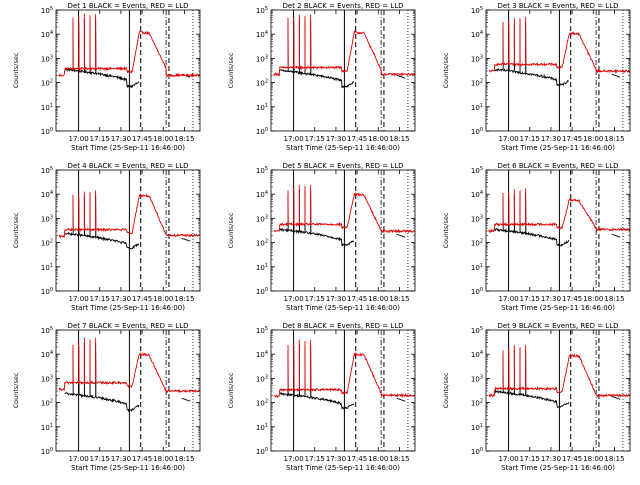 This screenshot has width=640, height=485. I want to click on panel-title: Det 6 BLACK = Events, RED = LLD, so click(558, 166).